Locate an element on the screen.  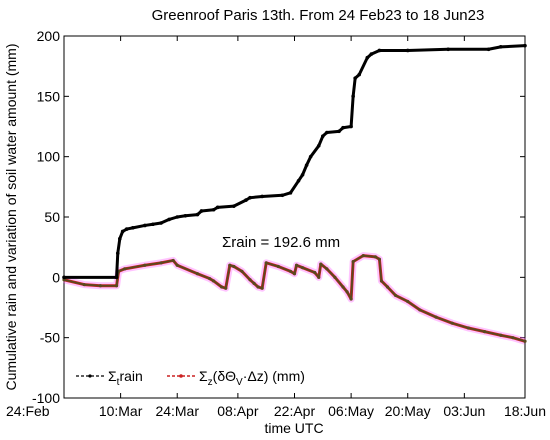
legend-rain-symbol: Σ is located at coordinates (112, 376).